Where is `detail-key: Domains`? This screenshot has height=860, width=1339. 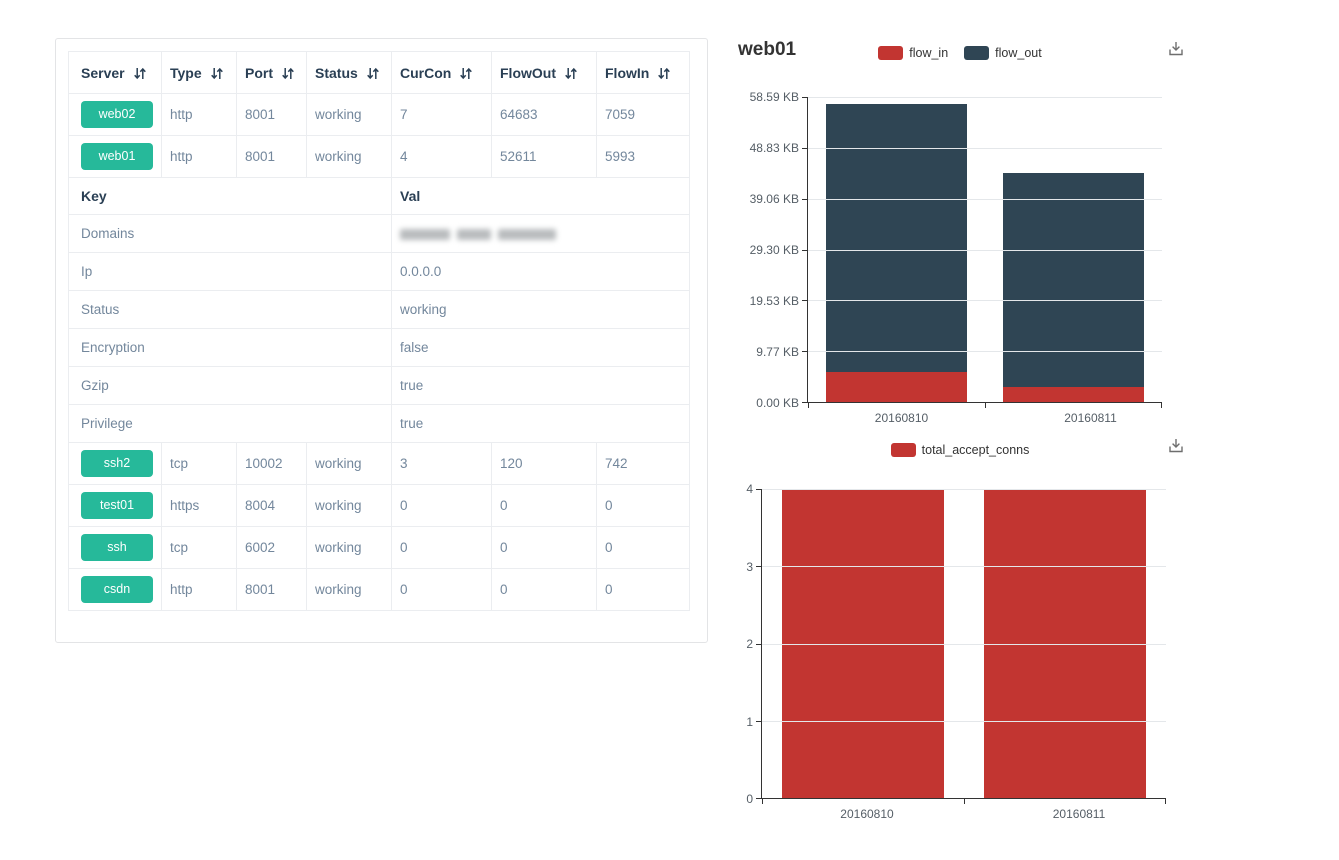 detail-key: Domains is located at coordinates (230, 233).